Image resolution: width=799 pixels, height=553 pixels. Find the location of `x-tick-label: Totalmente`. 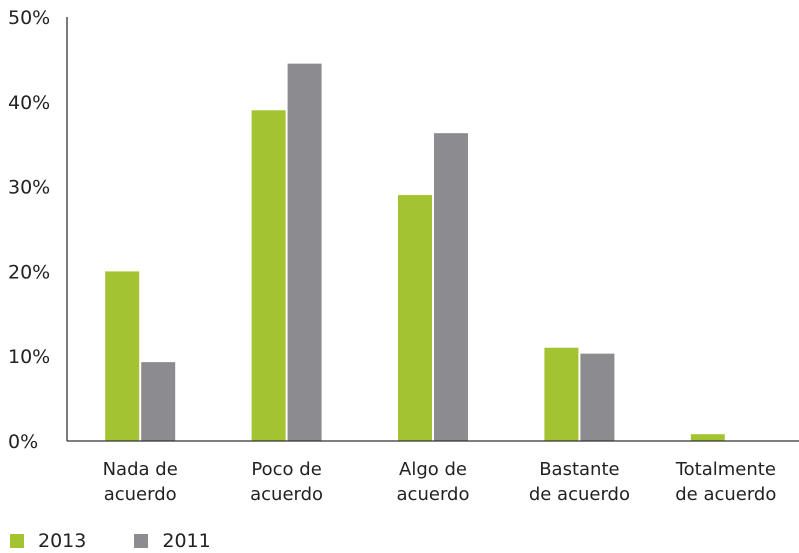

x-tick-label: Totalmente is located at coordinates (725, 469).